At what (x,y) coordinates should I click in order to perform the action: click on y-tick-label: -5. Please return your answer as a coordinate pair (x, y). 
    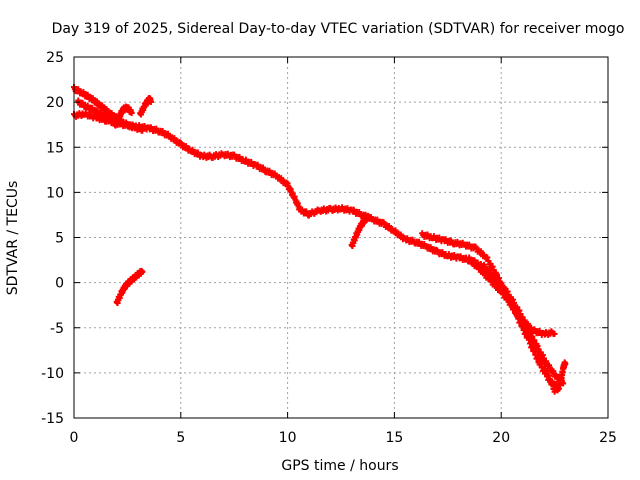
    Looking at the image, I should click on (57, 329).